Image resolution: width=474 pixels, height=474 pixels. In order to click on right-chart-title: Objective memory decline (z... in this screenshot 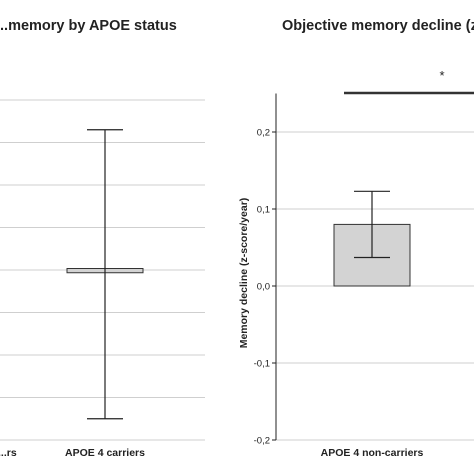, I will do `click(378, 26)`.